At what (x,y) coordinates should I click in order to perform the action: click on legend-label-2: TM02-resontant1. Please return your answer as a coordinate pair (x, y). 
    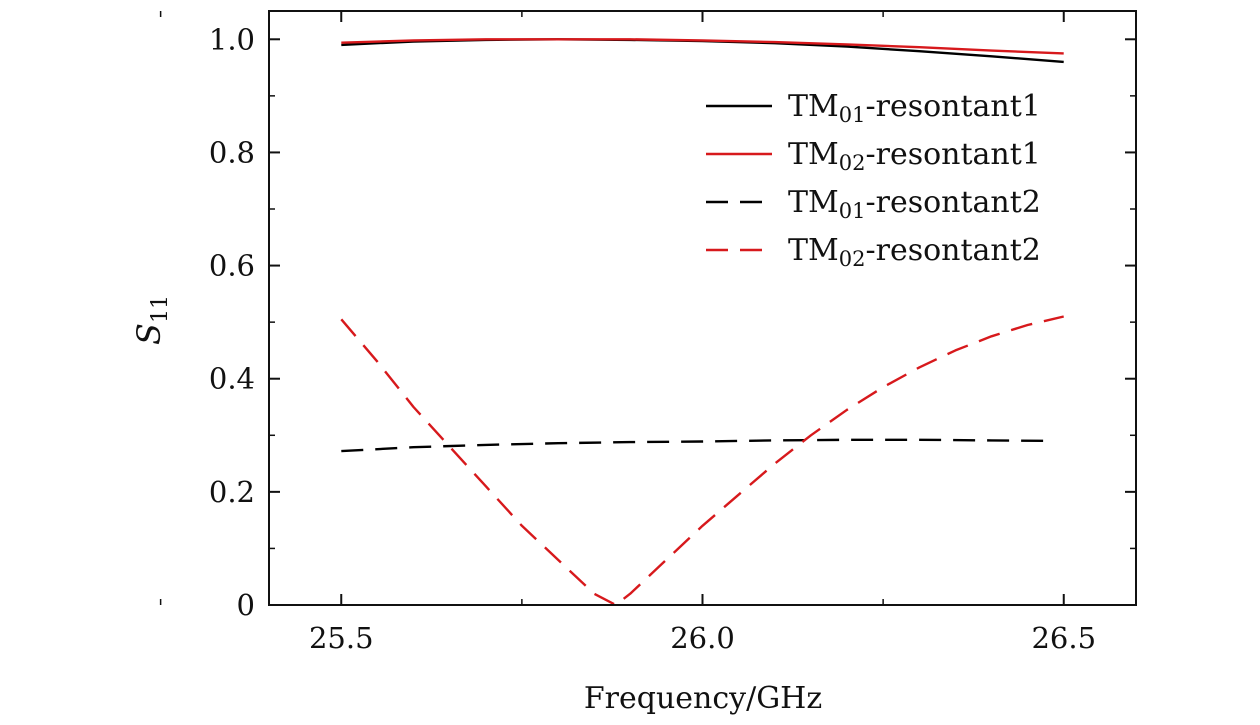
    Looking at the image, I should click on (914, 156).